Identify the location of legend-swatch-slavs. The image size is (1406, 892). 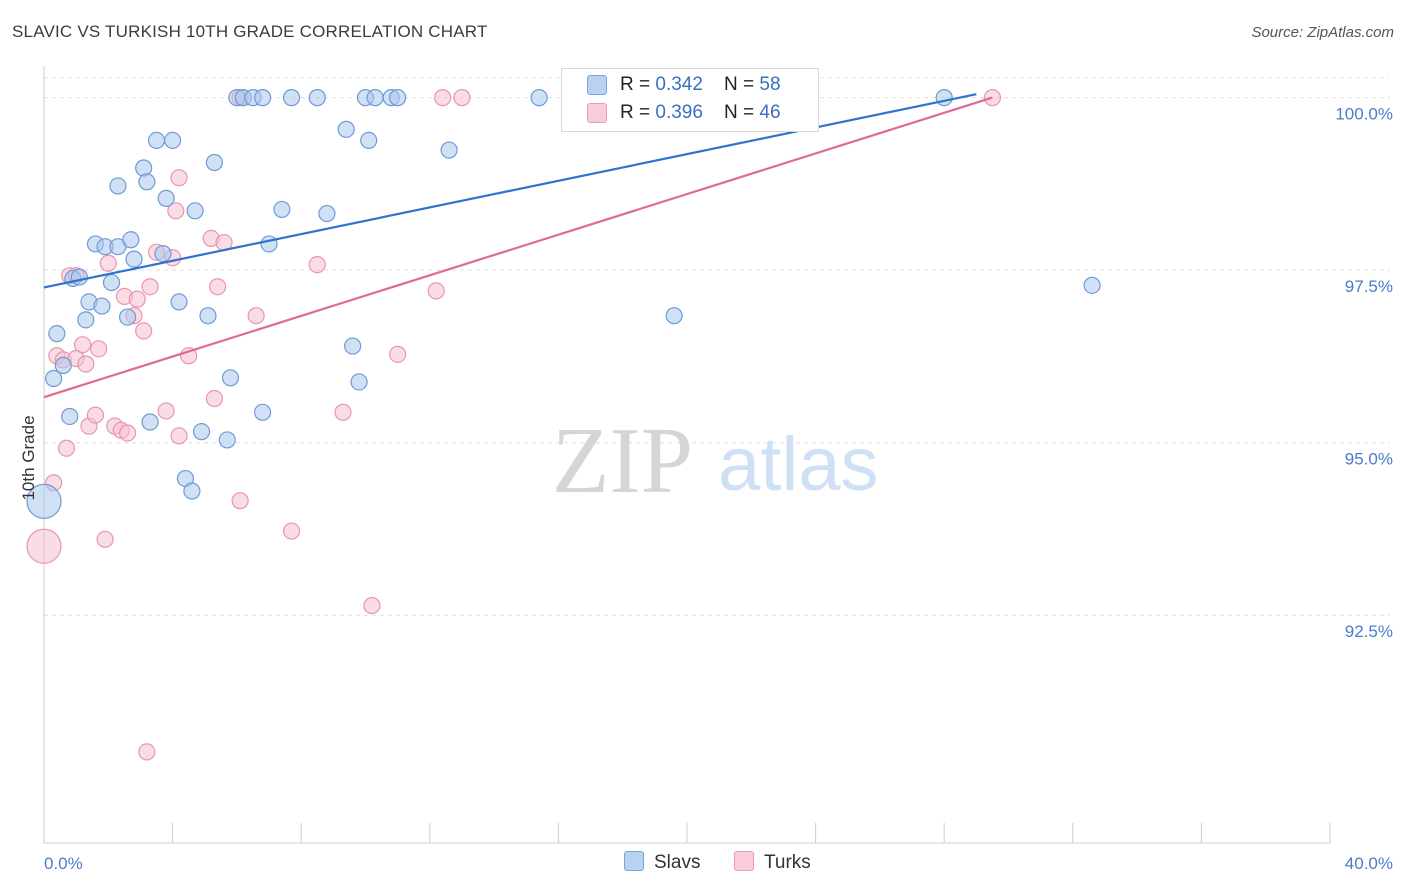
(597, 85).